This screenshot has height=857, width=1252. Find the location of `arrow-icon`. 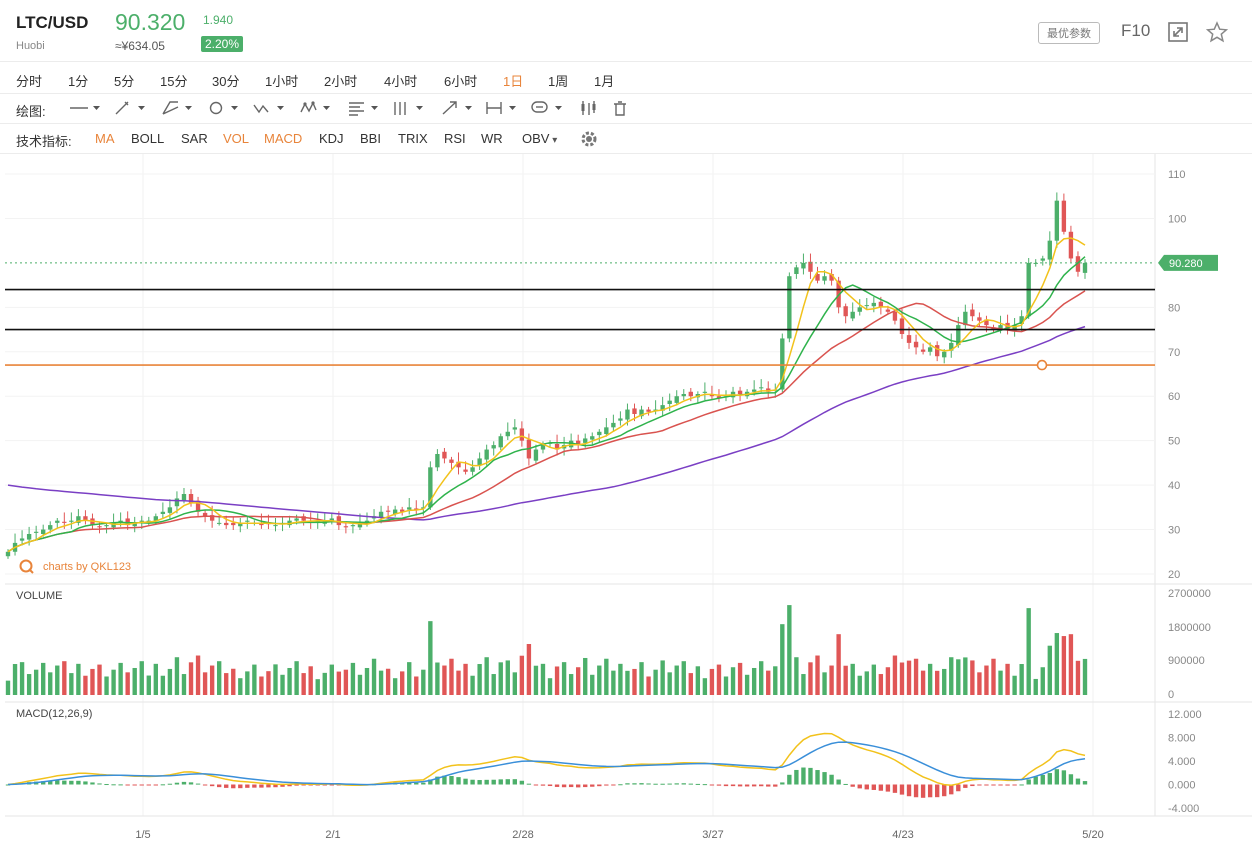

arrow-icon is located at coordinates (460, 108).